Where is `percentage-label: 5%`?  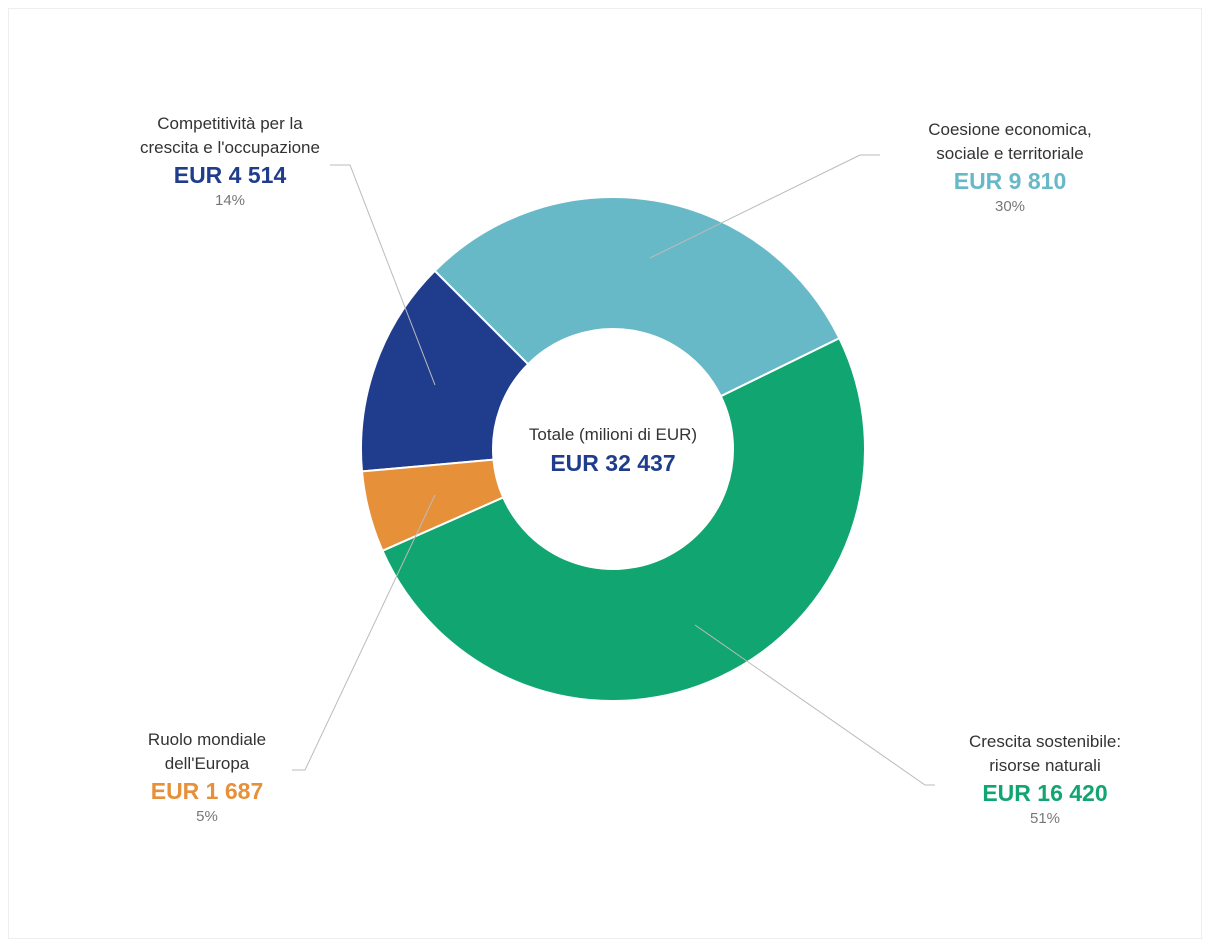
percentage-label: 5% is located at coordinates (207, 816).